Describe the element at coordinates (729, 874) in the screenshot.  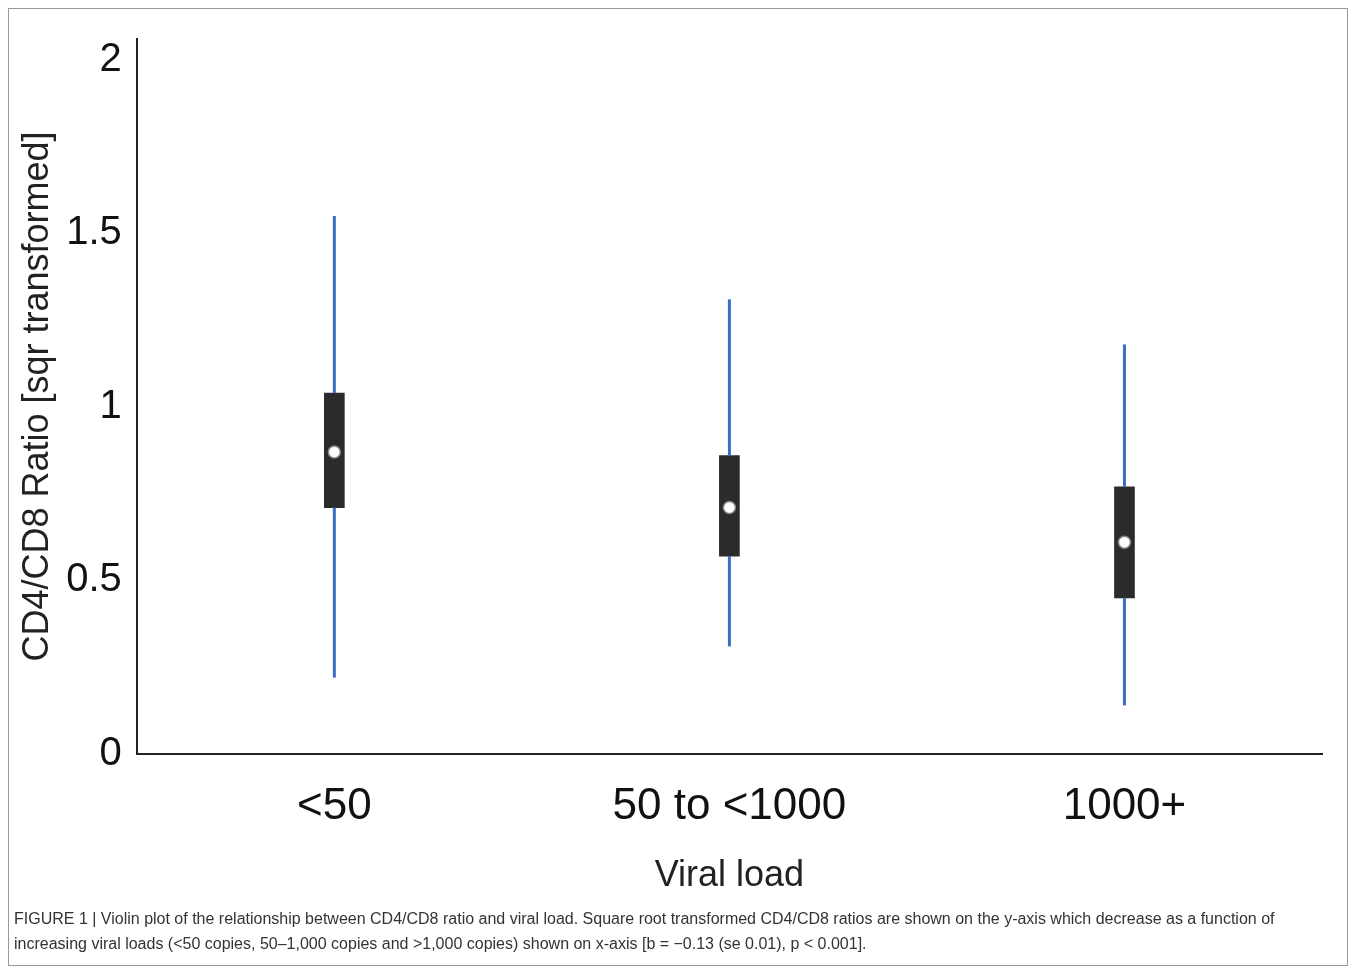
I see `x-axis-title: Viral load` at that location.